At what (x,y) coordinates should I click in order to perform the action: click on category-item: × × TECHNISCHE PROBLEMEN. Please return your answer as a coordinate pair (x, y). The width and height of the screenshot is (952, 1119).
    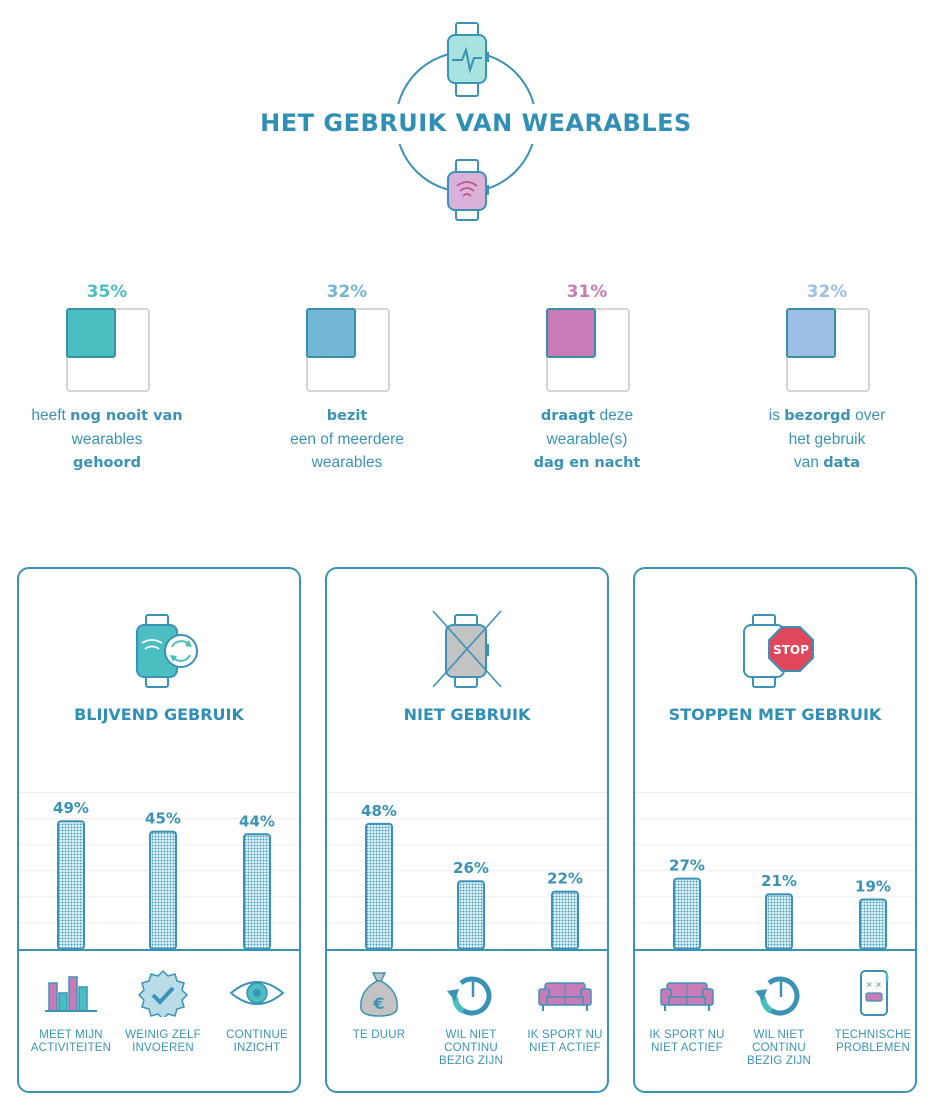
    Looking at the image, I should click on (871, 1019).